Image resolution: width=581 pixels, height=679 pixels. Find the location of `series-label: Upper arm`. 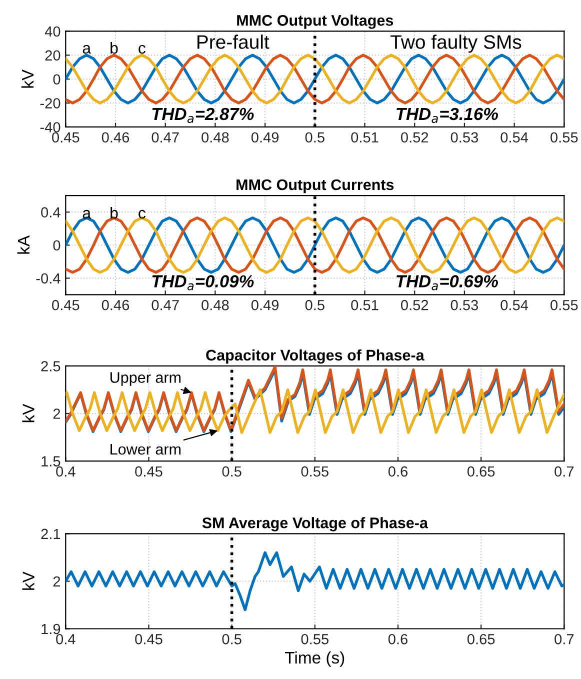

series-label: Upper arm is located at coordinates (145, 379).